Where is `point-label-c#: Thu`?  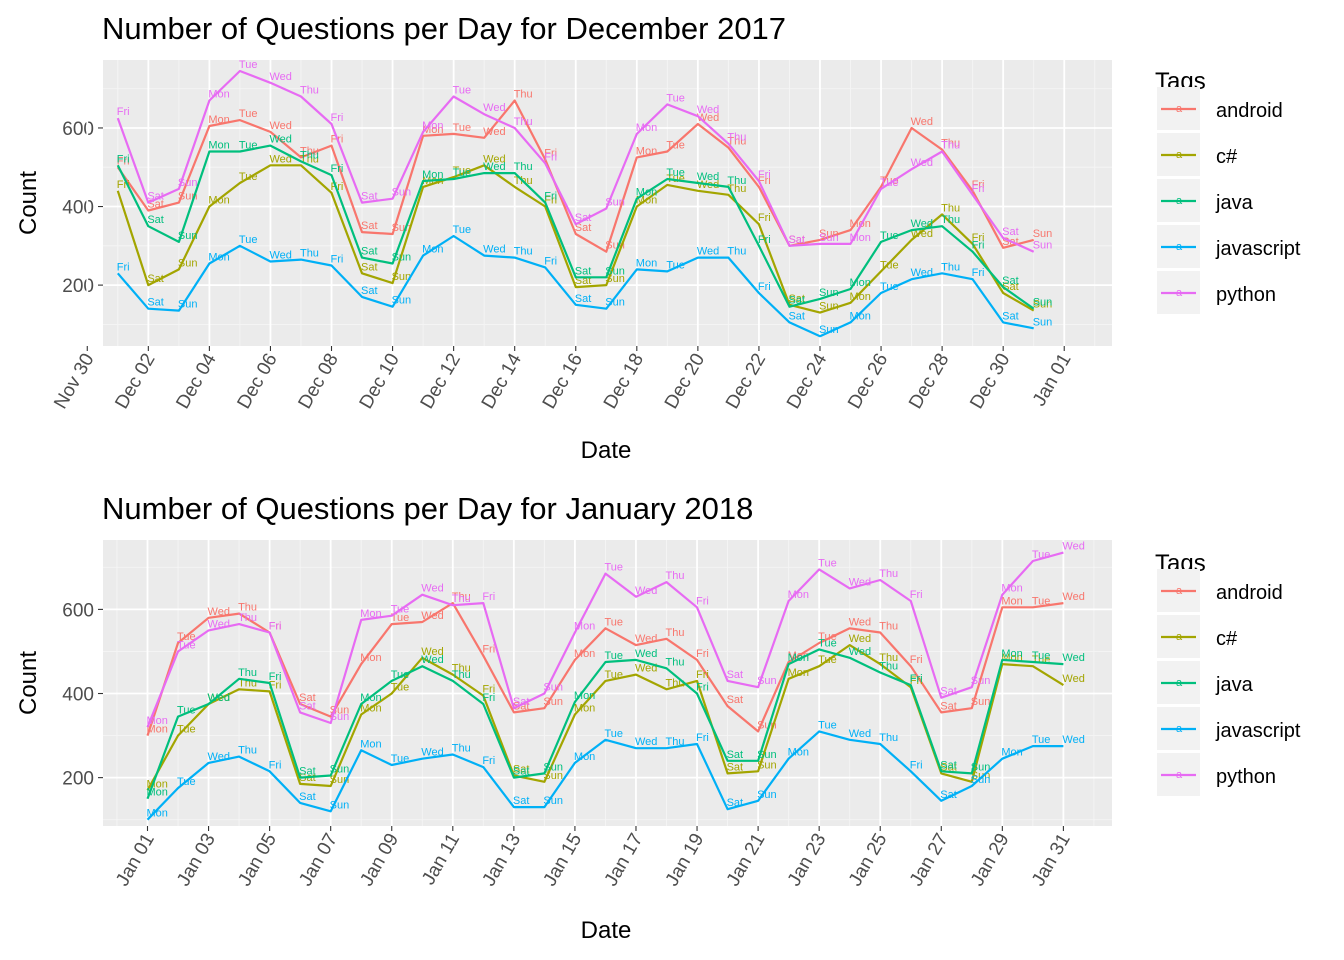 point-label-c#: Thu is located at coordinates (888, 658).